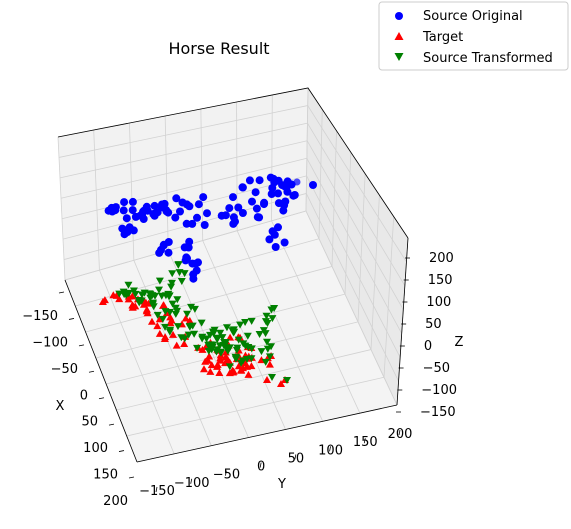 This screenshot has width=571, height=529. What do you see at coordinates (261, 467) in the screenshot?
I see `y-tick-label: 0` at bounding box center [261, 467].